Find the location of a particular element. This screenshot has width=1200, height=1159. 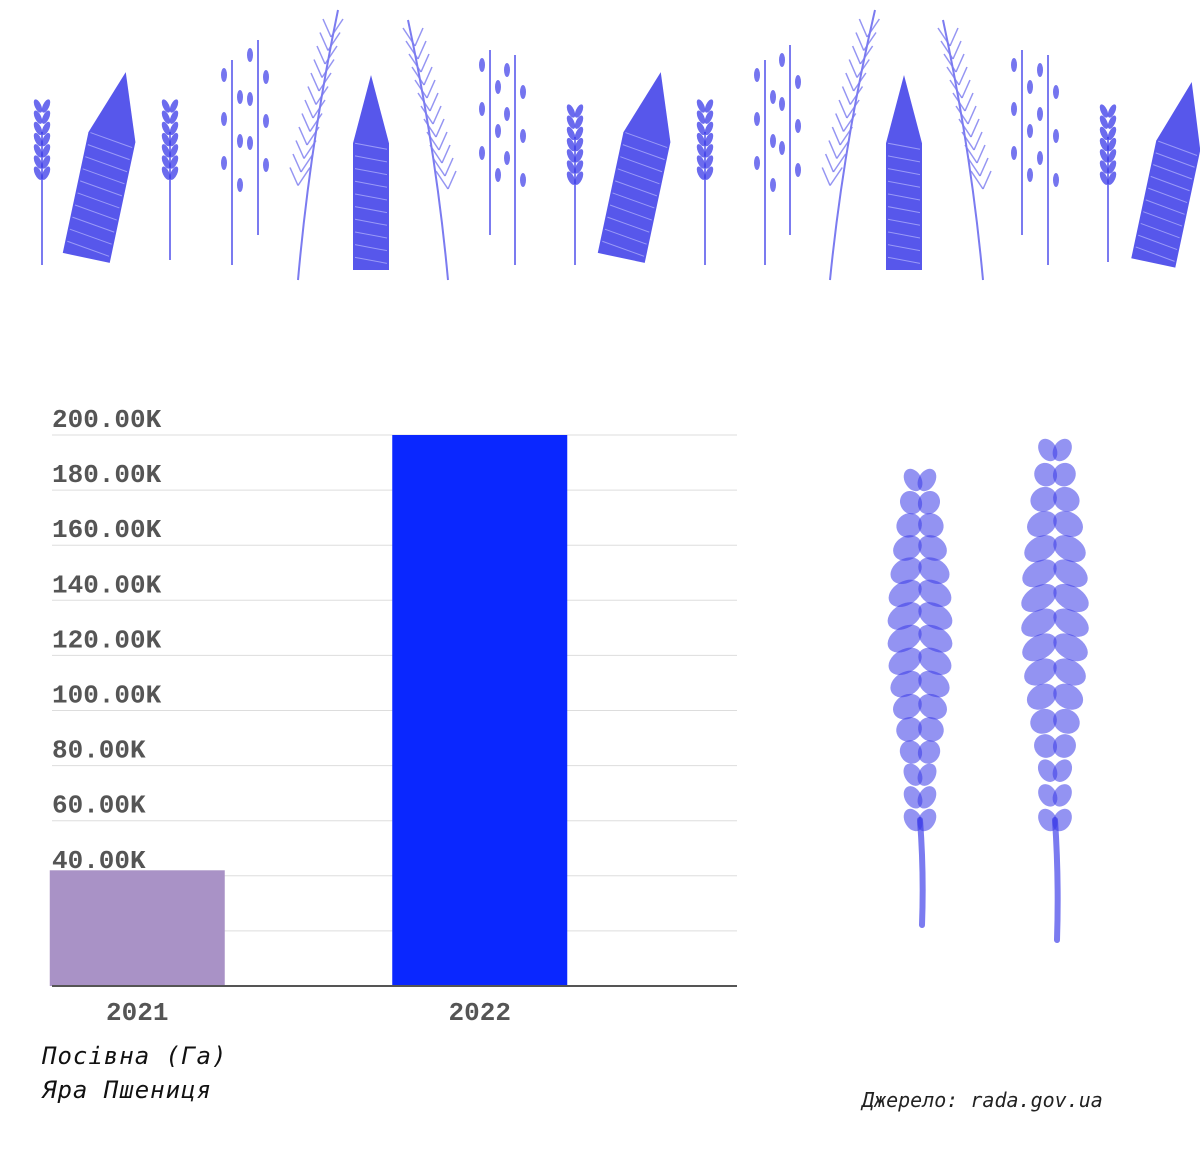

caption-line-2: Яра Пшениця is located at coordinates (127, 1090).